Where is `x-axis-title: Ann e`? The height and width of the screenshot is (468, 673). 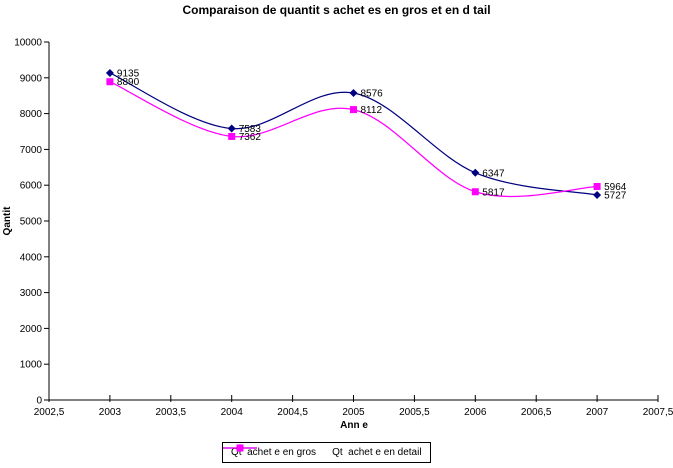
x-axis-title: Ann e is located at coordinates (354, 425).